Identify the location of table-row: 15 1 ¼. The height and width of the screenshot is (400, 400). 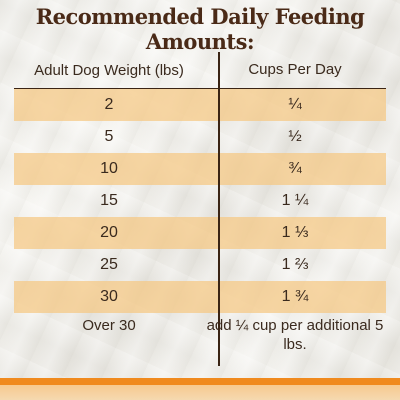
(200, 201).